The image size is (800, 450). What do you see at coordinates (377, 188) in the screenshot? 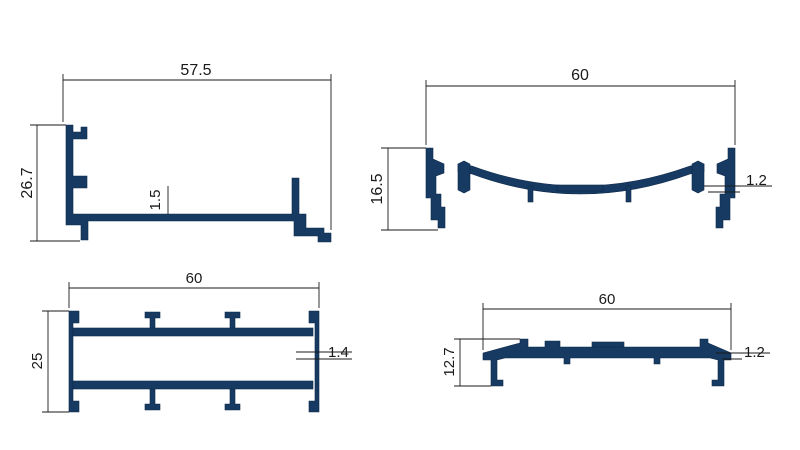
I see `height-label-top-right: 16.5` at bounding box center [377, 188].